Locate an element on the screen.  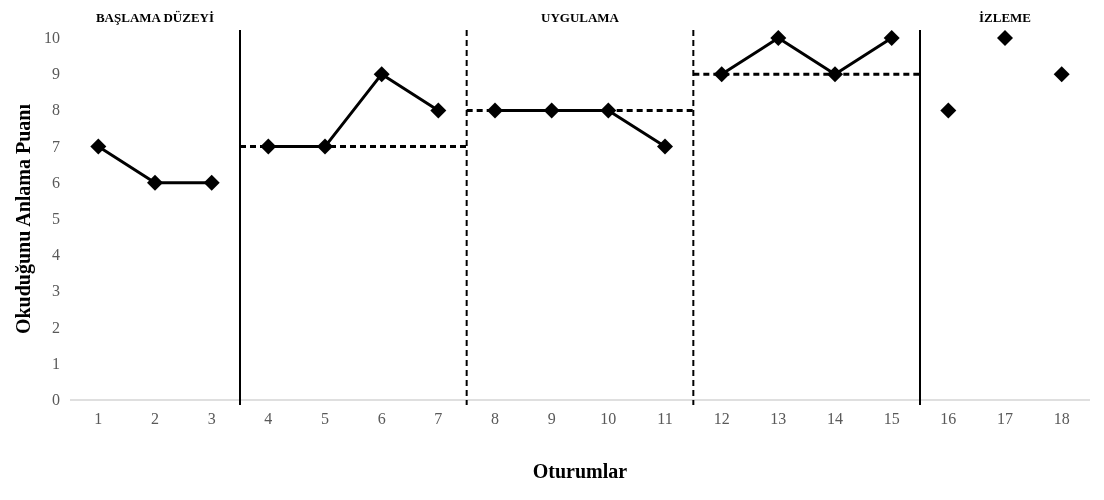
x-tick-label: 5 is located at coordinates (325, 418).